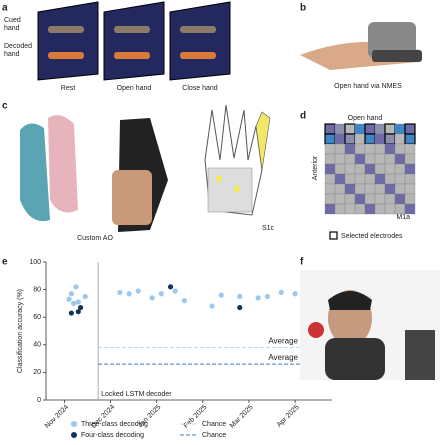 Image resolution: width=440 pixels, height=445 pixels. I want to click on legend-label: Chance, so click(214, 424).